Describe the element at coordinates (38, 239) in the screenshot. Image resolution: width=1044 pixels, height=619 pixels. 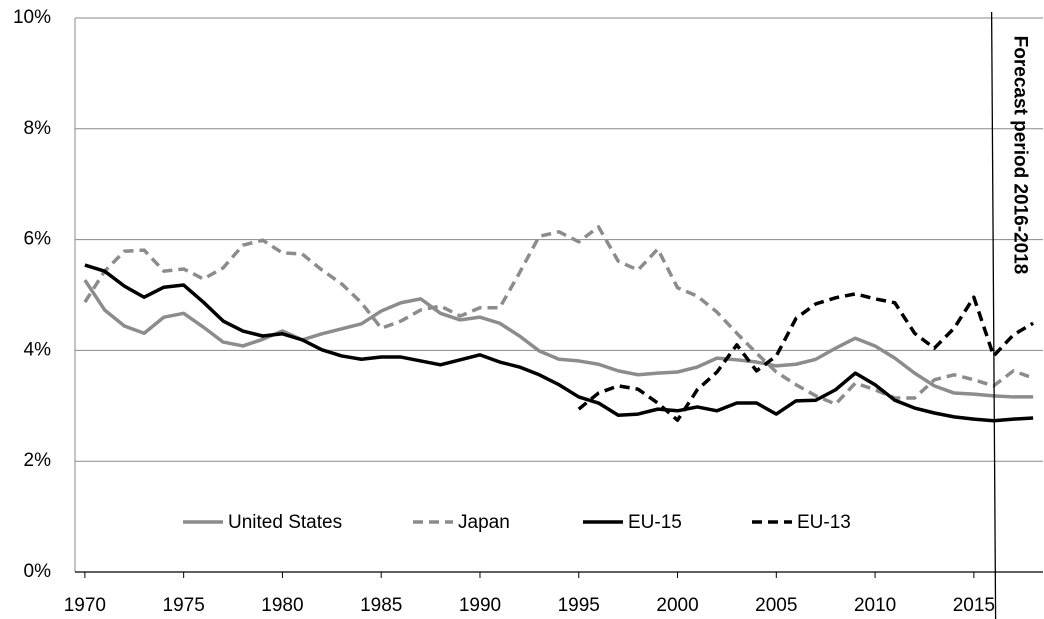
I see `y-tick-label: 6%` at that location.